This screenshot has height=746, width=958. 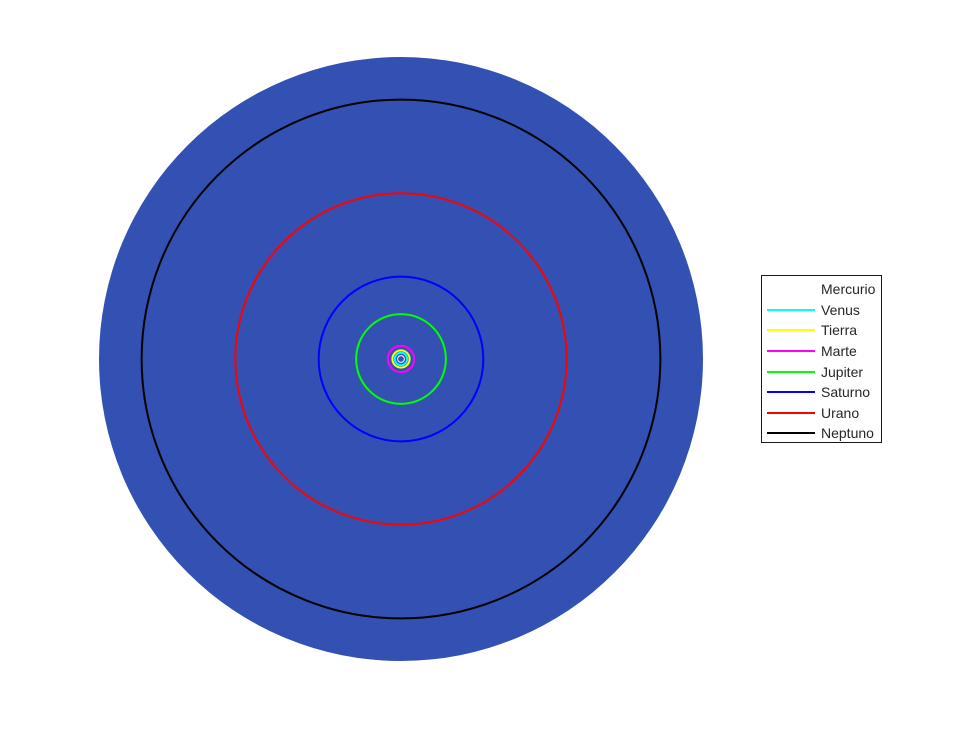 What do you see at coordinates (847, 433) in the screenshot?
I see `legend-label: Neptuno` at bounding box center [847, 433].